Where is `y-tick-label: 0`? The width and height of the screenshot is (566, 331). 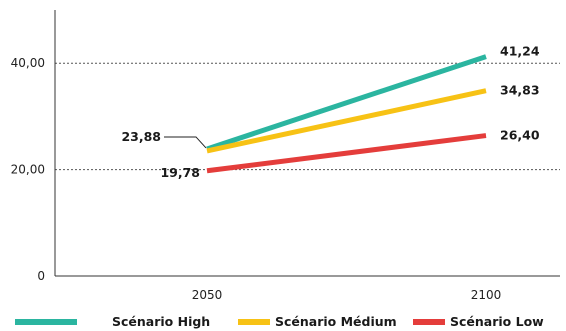
y-tick-label: 0 is located at coordinates (41, 276).